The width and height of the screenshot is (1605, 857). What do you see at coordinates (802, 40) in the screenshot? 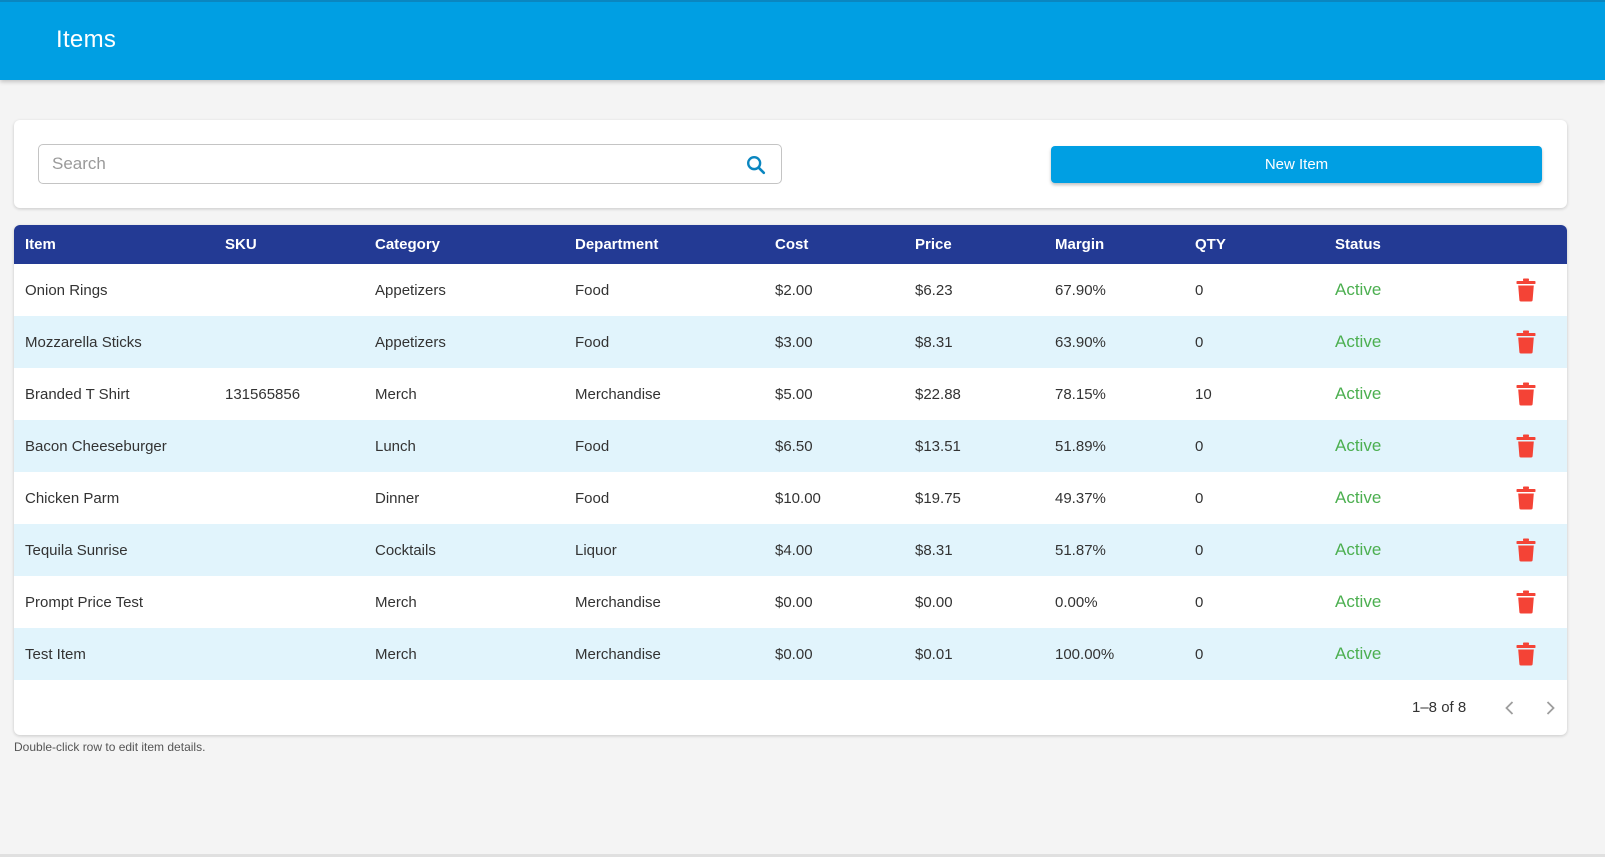
I see `app-header: Items` at bounding box center [802, 40].